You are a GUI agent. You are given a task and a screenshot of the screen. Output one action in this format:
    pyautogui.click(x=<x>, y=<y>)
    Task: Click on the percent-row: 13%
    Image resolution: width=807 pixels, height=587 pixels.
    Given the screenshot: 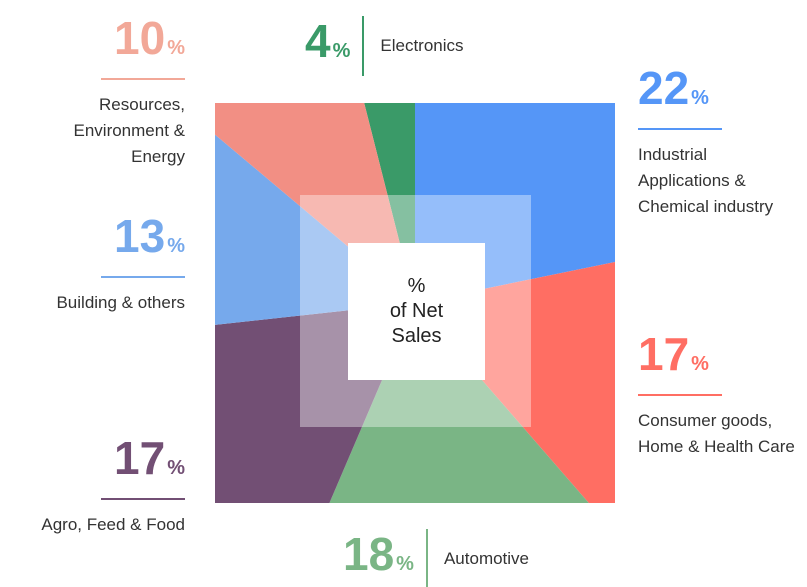 What is the action you would take?
    pyautogui.click(x=95, y=244)
    